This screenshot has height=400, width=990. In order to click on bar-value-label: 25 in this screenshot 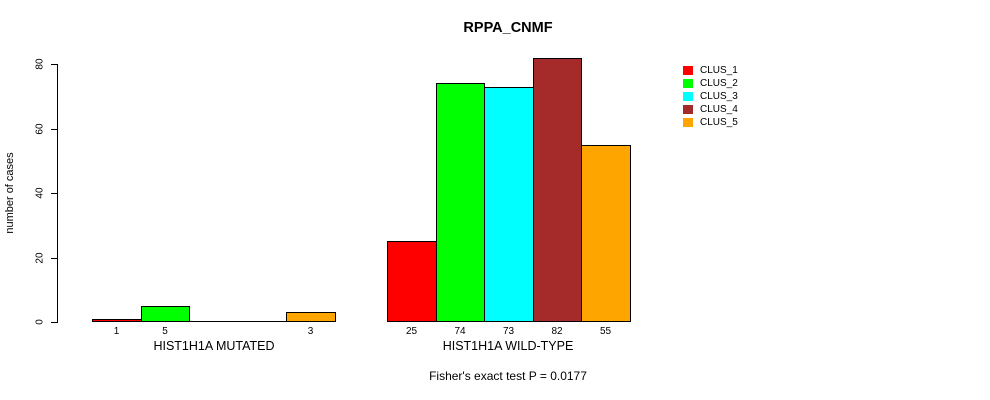, I will do `click(411, 331)`.